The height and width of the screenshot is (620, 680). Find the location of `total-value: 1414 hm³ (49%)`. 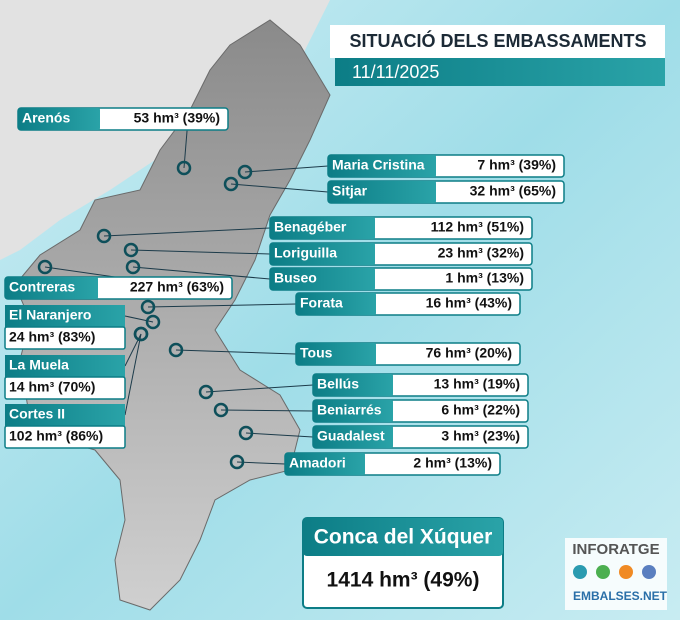

total-value: 1414 hm³ (49%) is located at coordinates (403, 580).